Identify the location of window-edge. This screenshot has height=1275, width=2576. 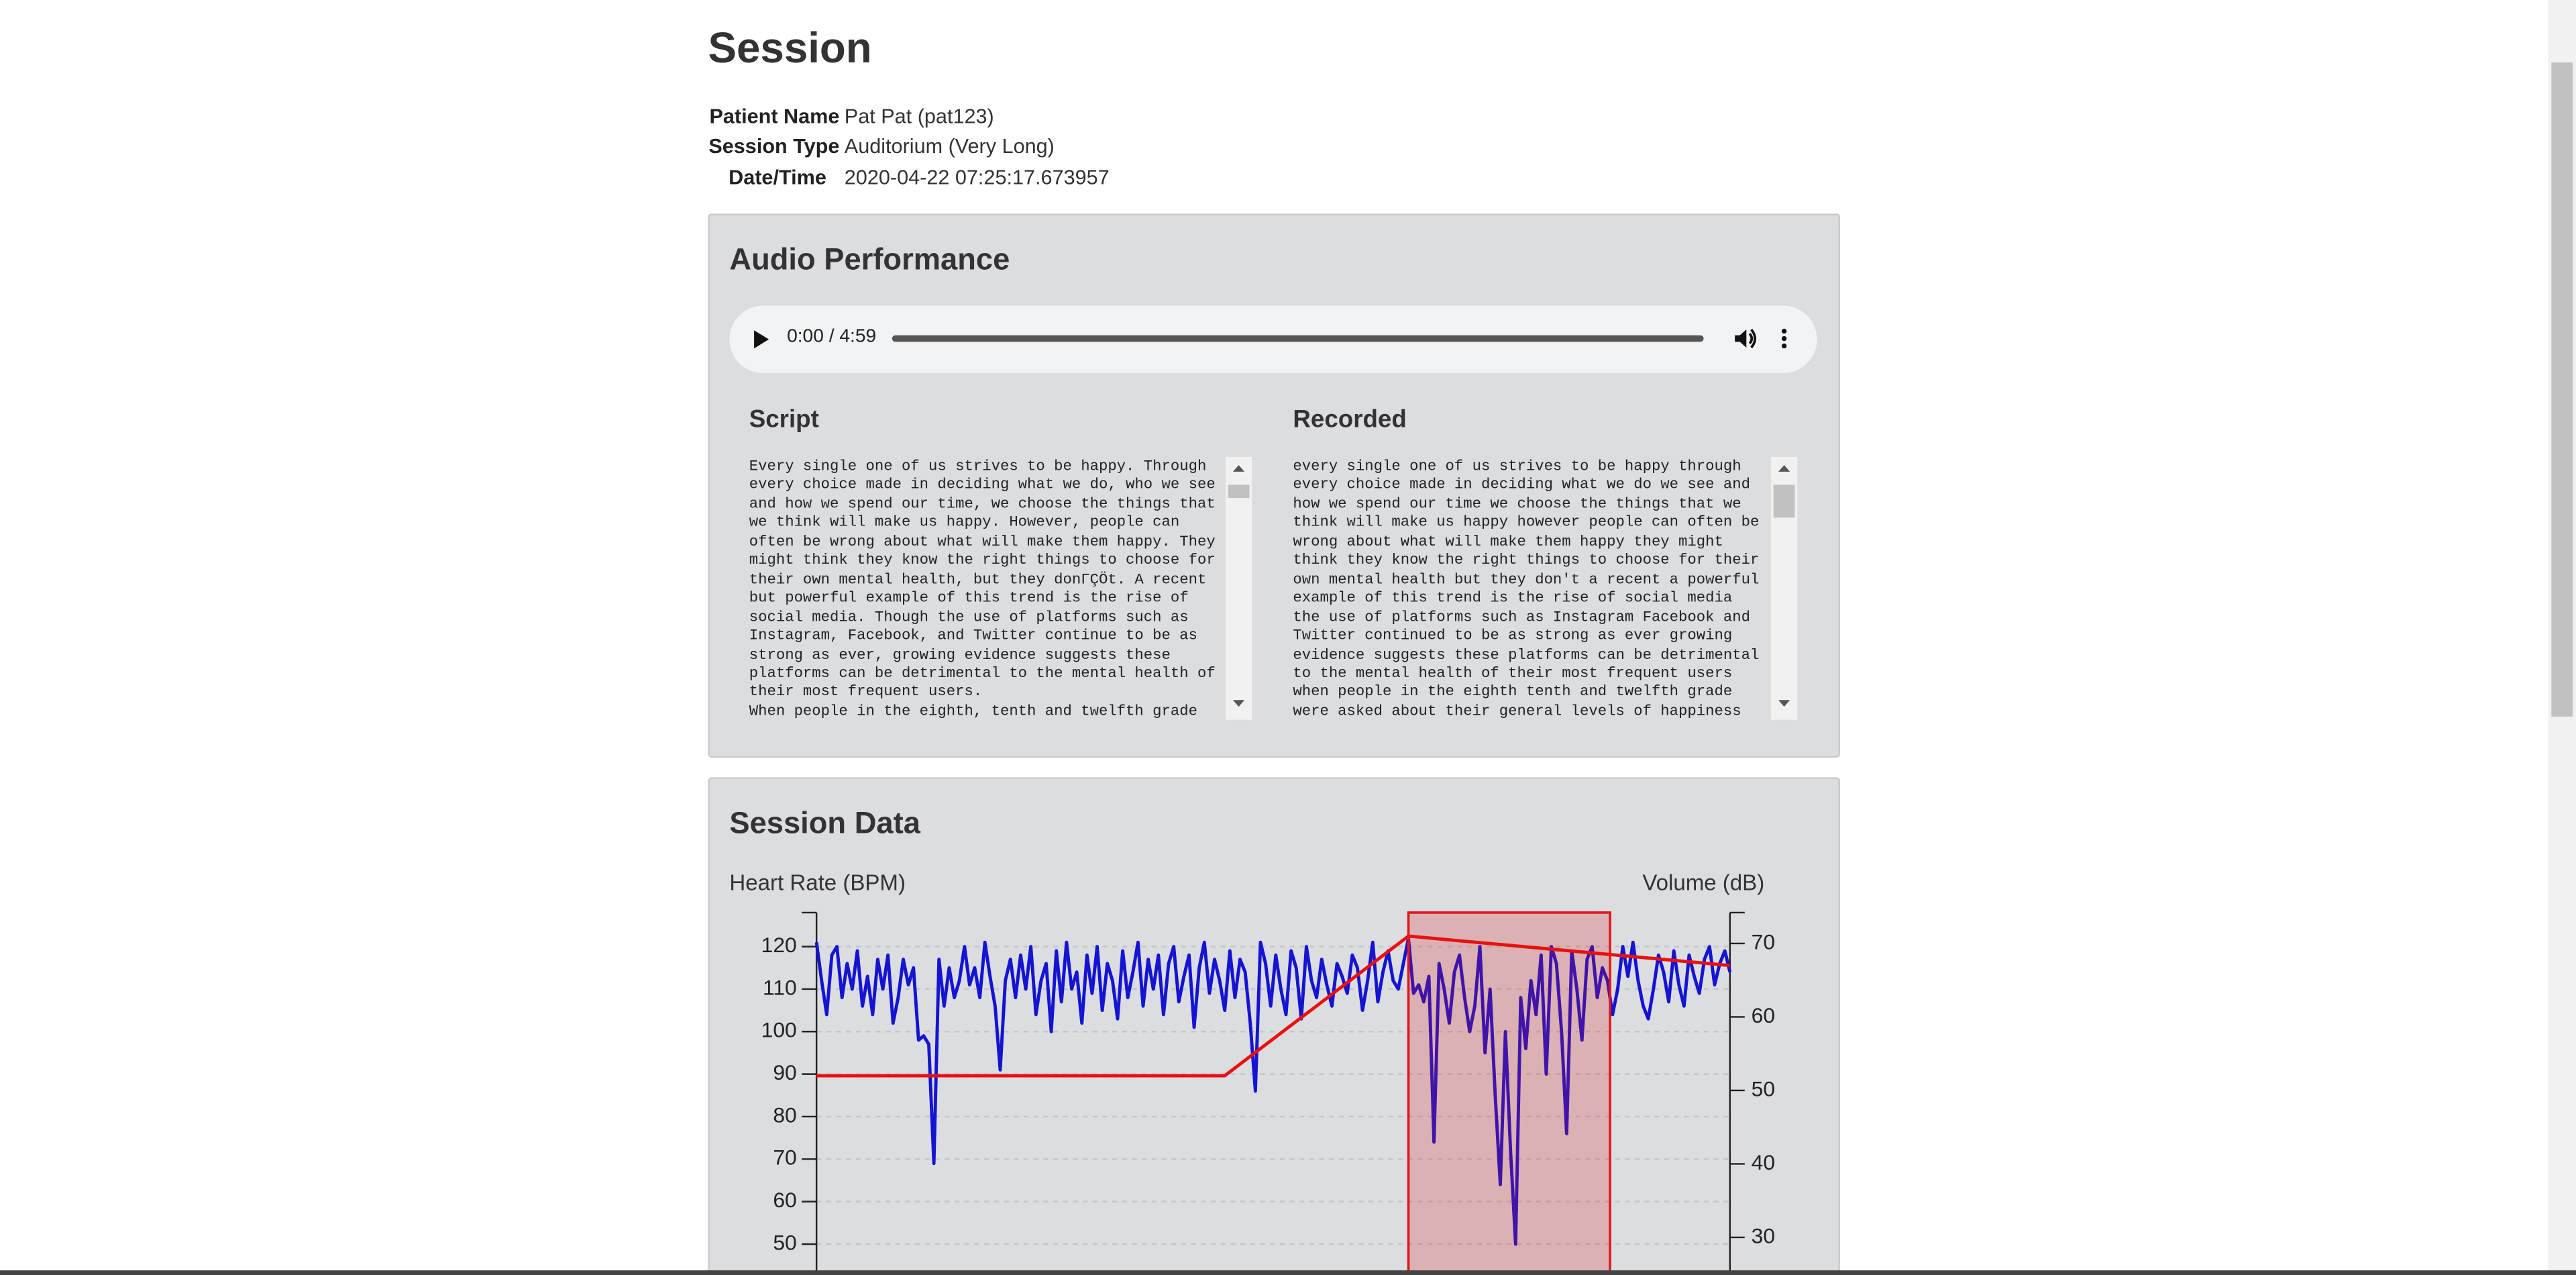
(1288, 1272).